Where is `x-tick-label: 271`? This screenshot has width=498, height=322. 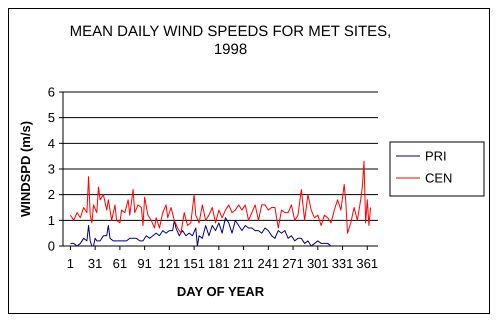
x-tick-label: 271 is located at coordinates (293, 263).